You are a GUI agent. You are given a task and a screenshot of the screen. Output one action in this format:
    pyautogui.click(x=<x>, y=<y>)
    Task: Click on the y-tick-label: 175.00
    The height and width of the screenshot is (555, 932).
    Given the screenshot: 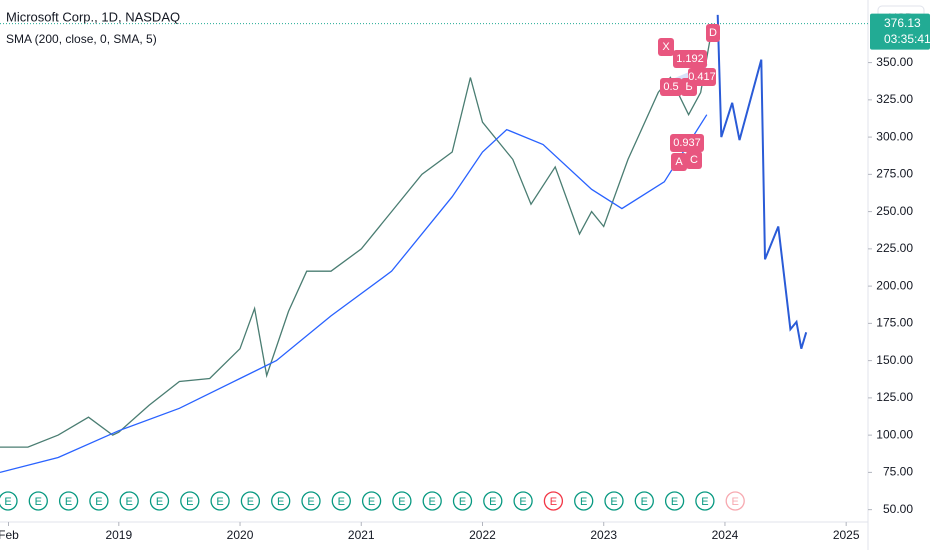 What is the action you would take?
    pyautogui.click(x=894, y=323)
    